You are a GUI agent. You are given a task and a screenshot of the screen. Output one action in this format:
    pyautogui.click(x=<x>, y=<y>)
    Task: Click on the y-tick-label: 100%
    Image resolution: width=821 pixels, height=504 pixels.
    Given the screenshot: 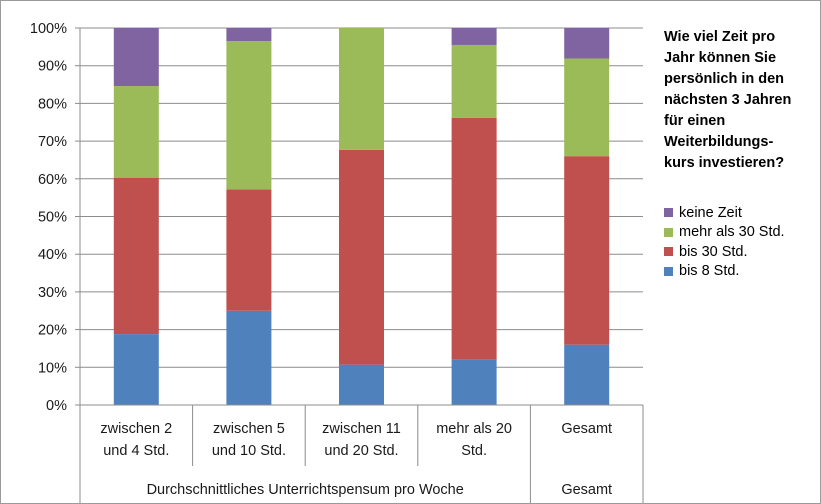 What is the action you would take?
    pyautogui.click(x=48, y=29)
    